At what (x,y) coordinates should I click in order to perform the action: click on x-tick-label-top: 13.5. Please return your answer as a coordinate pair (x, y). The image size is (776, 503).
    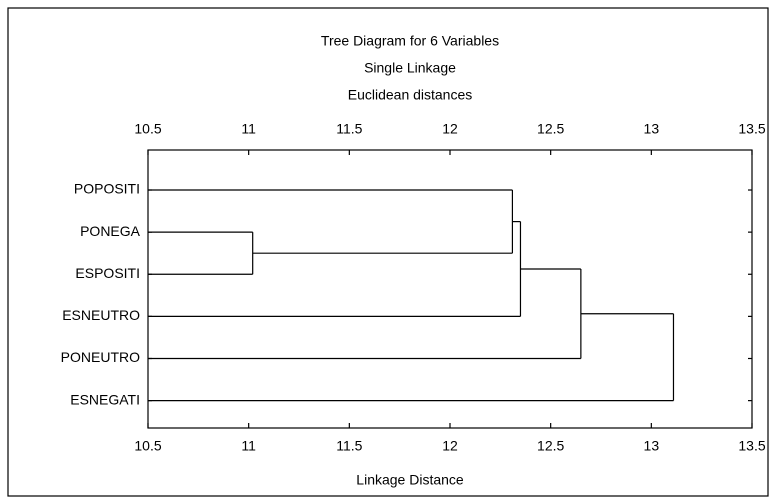
    Looking at the image, I should click on (751, 129).